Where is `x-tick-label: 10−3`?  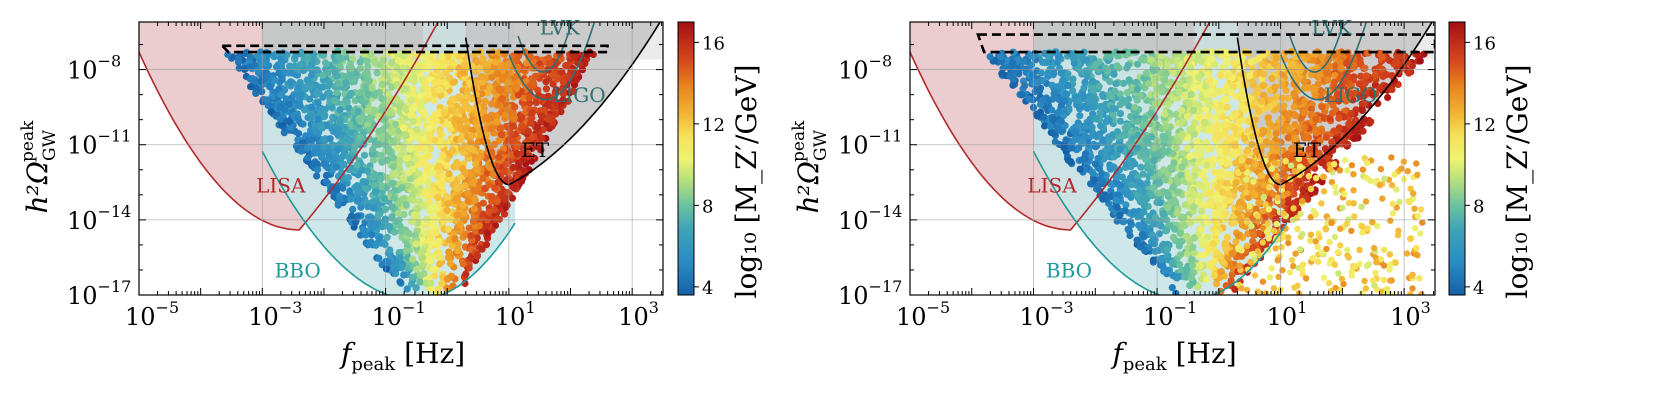 x-tick-label: 10−3 is located at coordinates (275, 314).